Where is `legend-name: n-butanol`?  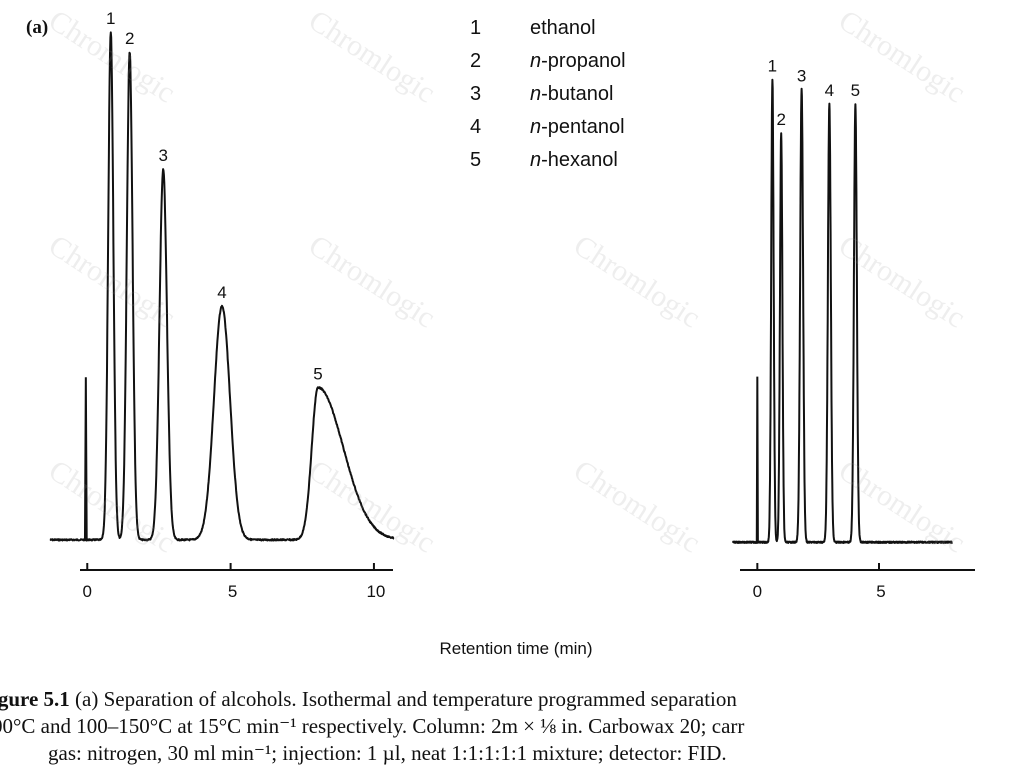 legend-name: n-butanol is located at coordinates (572, 94).